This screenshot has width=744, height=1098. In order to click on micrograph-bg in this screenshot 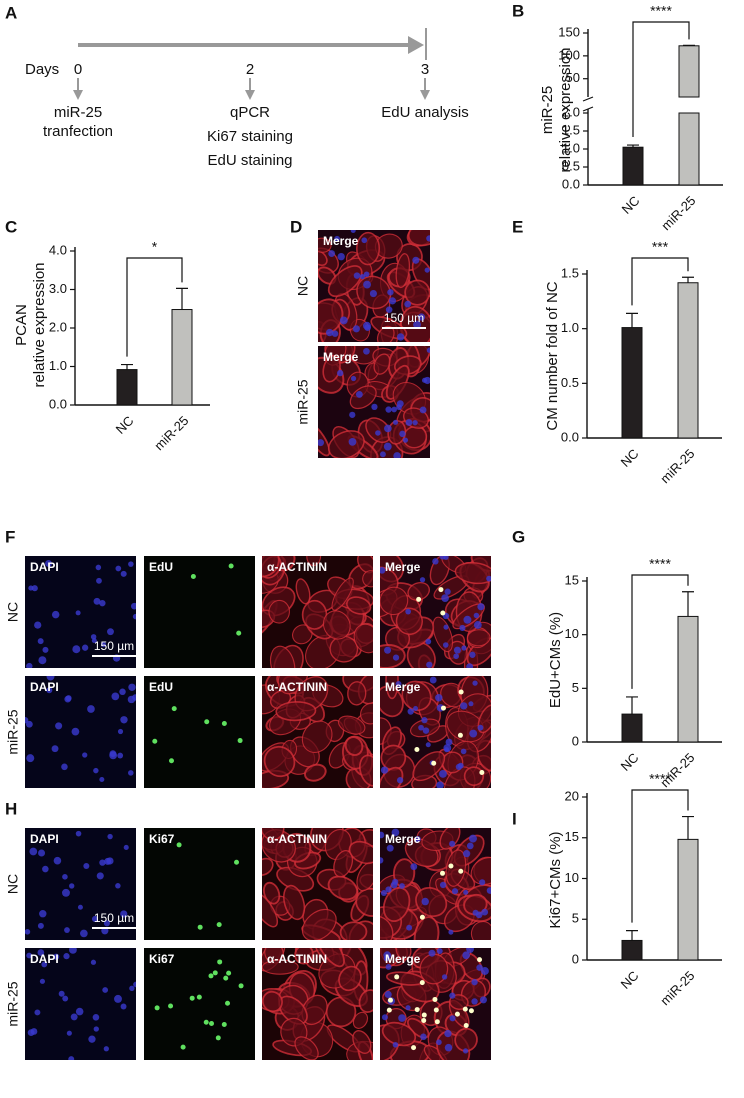, I will do `click(199, 612)`.